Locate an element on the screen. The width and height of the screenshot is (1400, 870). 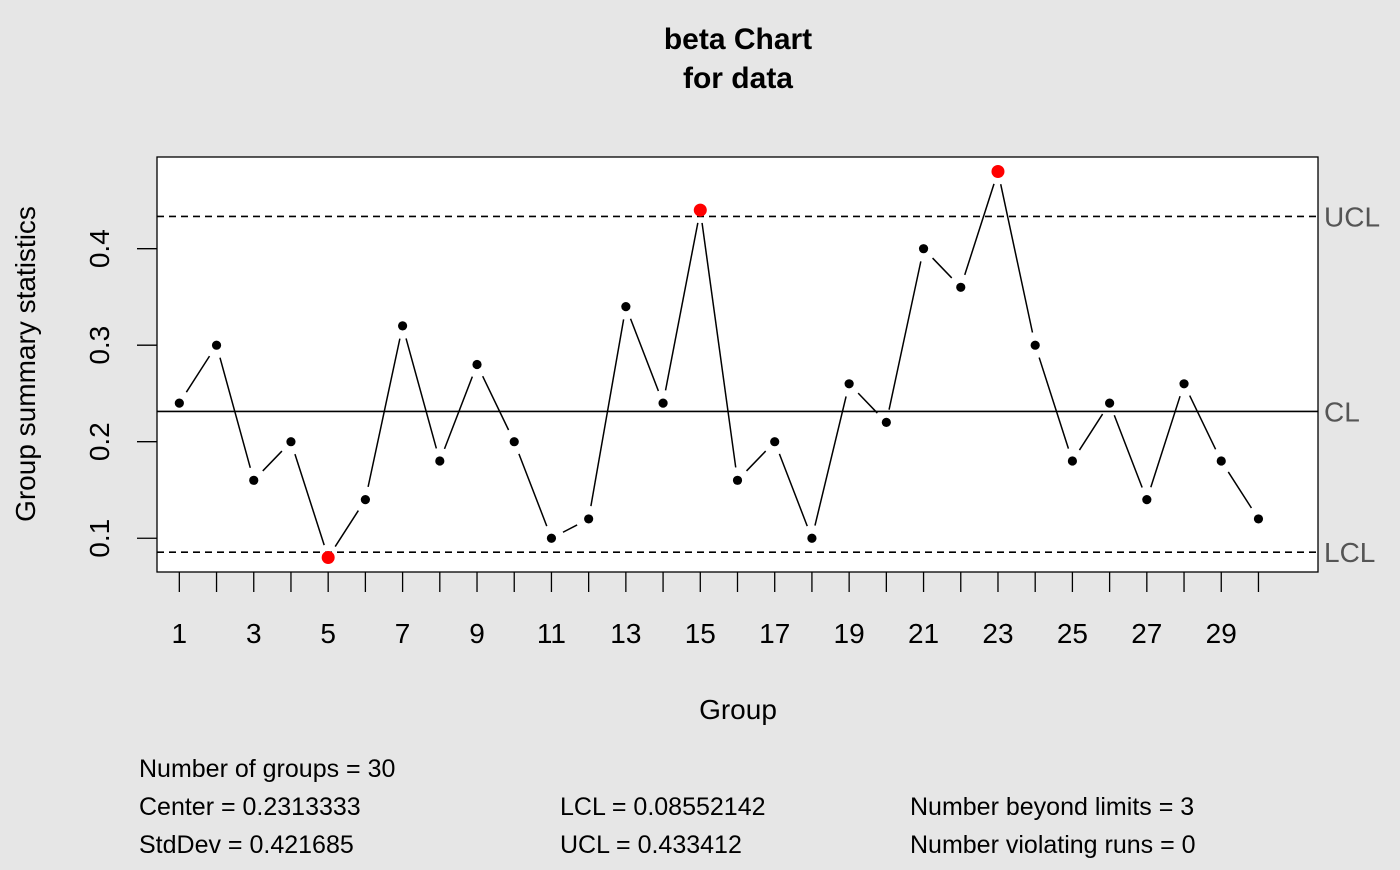
x-tick-label: 23 is located at coordinates (997, 633).